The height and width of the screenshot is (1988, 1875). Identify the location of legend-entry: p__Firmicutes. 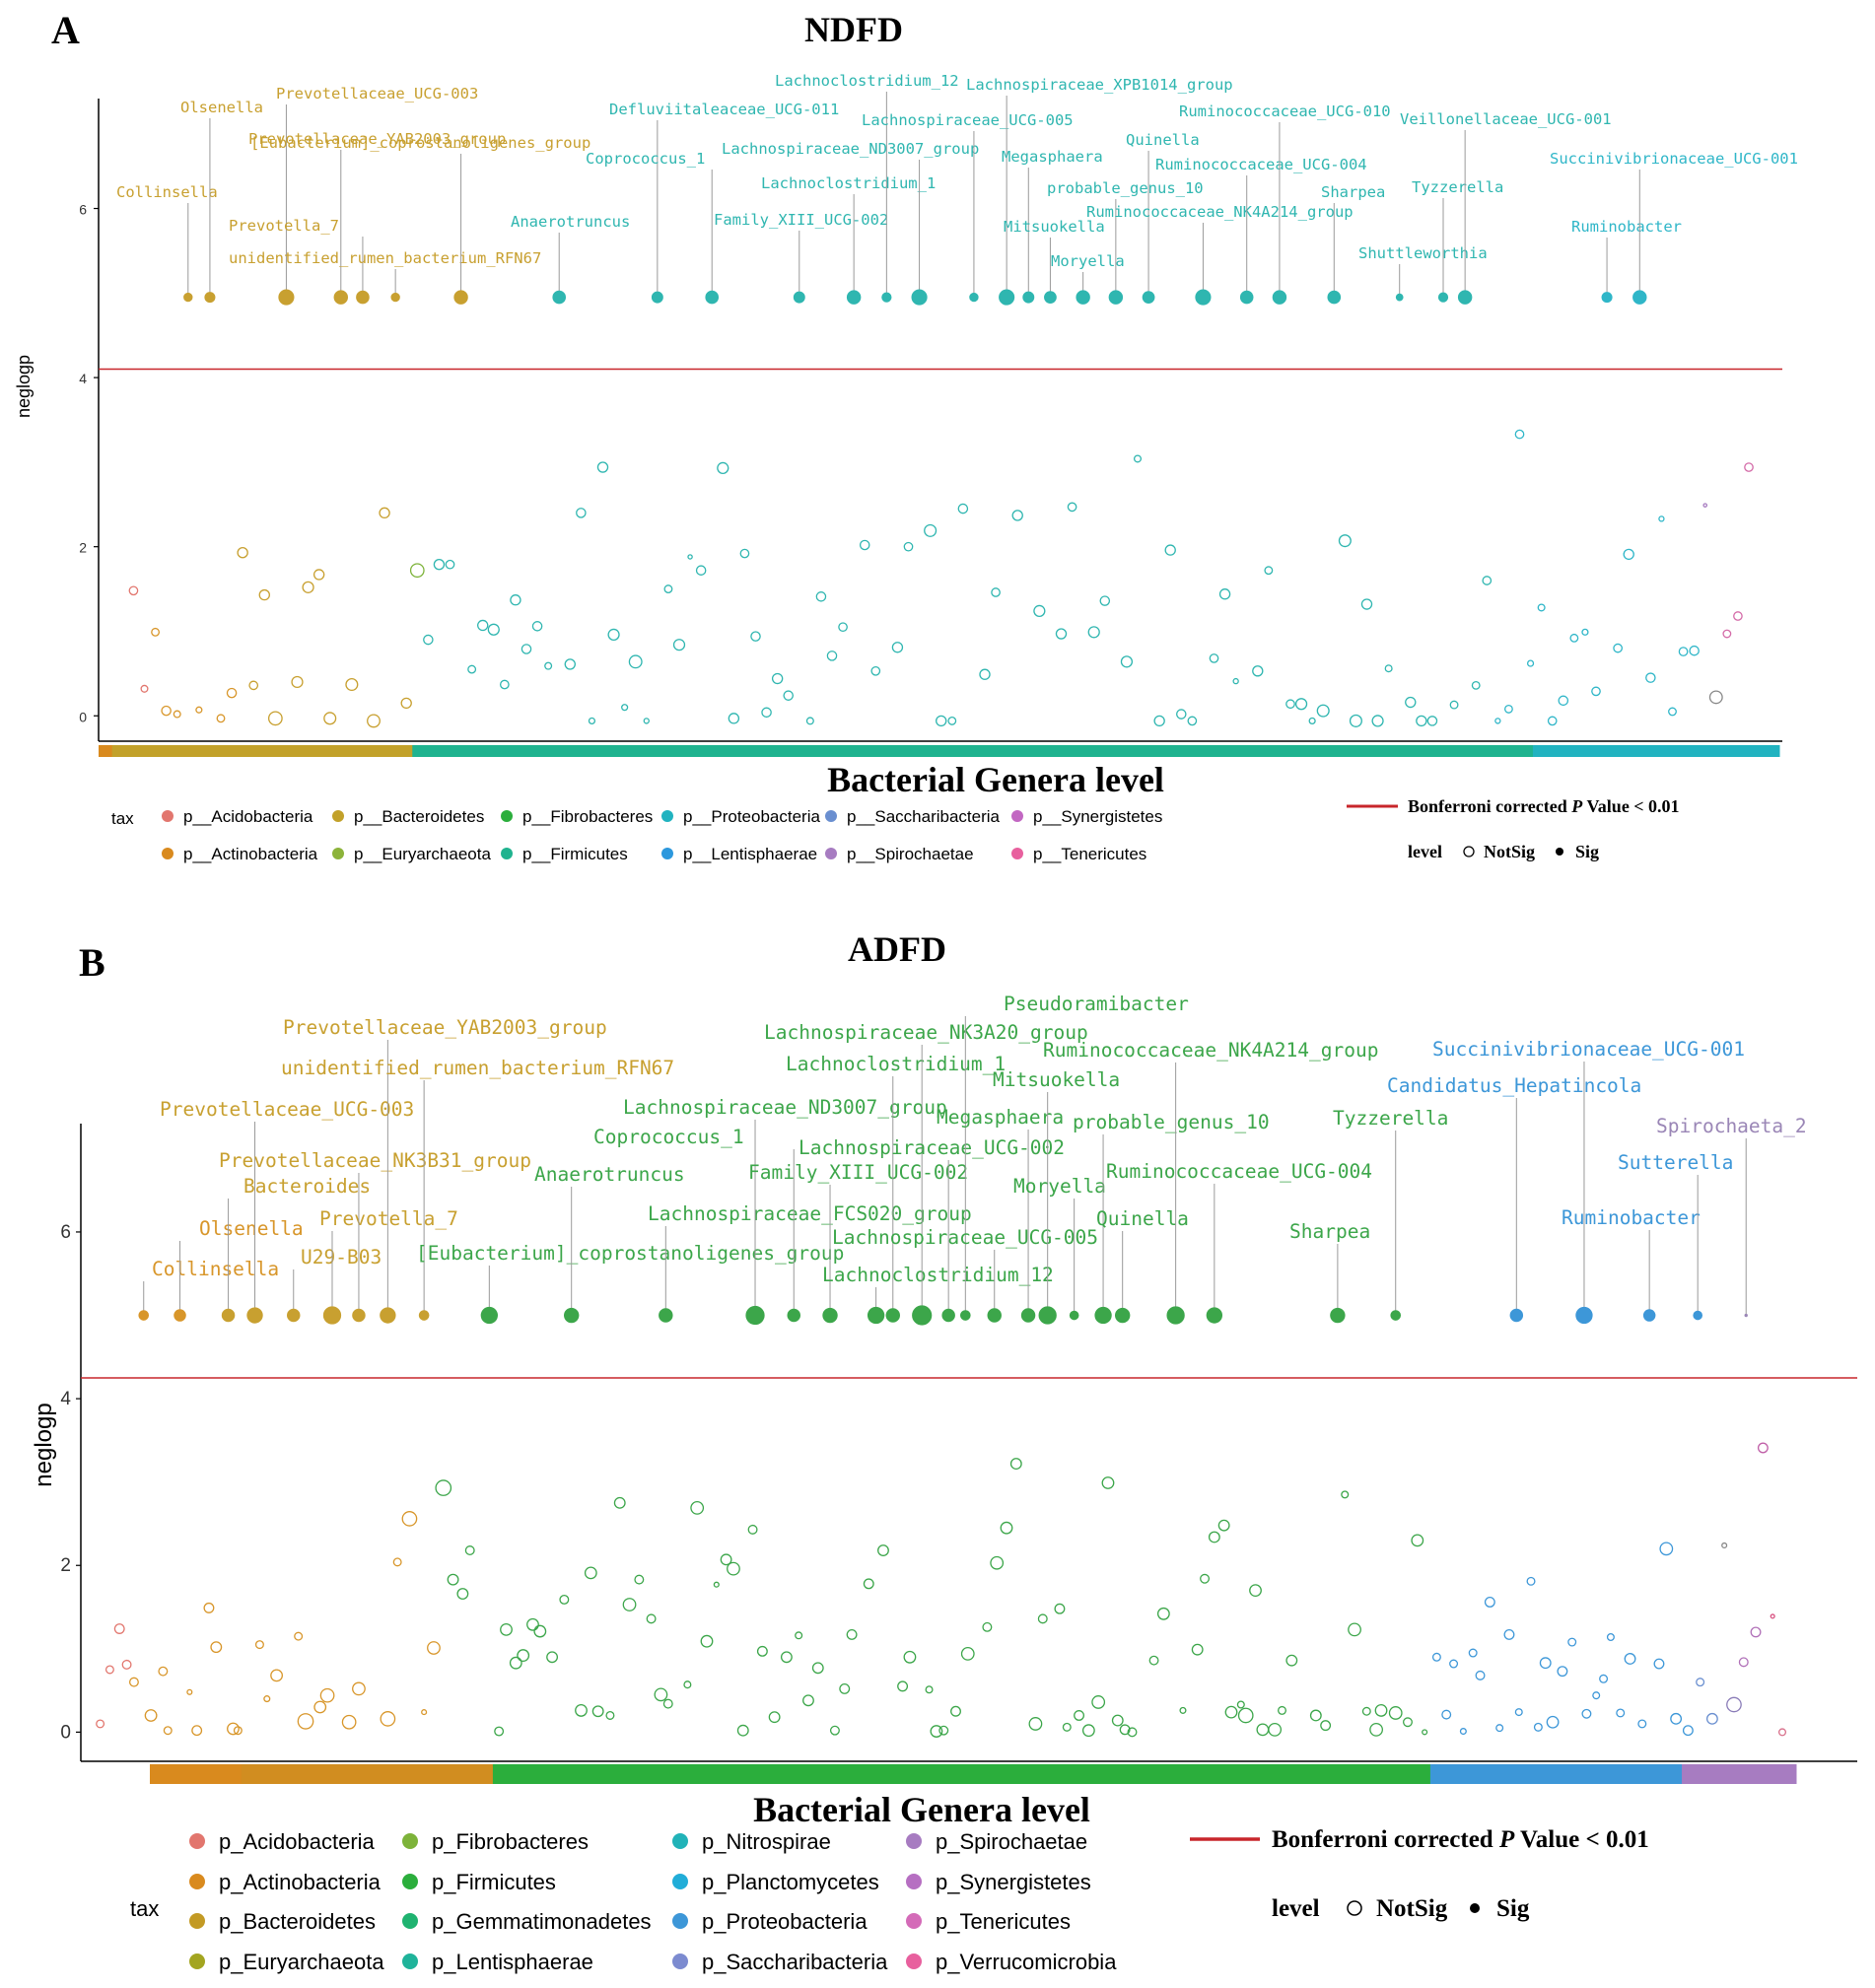
(575, 854).